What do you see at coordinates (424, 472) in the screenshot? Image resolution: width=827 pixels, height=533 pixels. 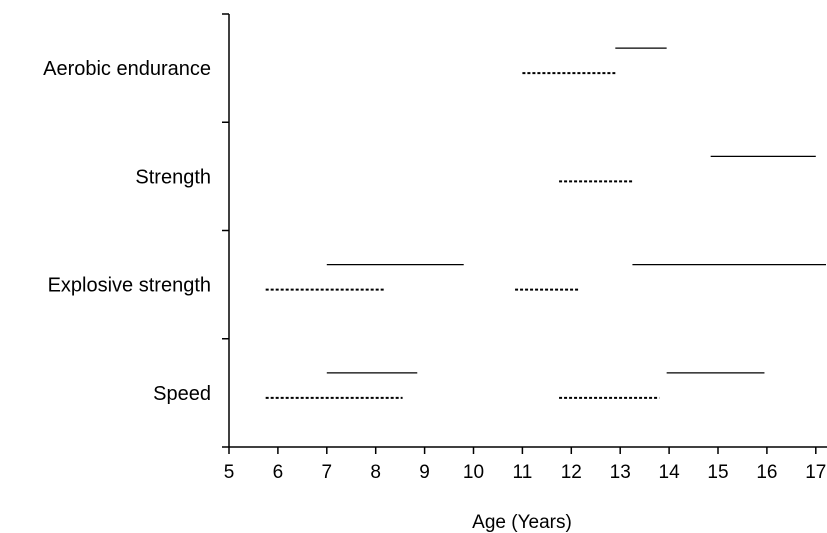 I see `x-tick-label-9: 9` at bounding box center [424, 472].